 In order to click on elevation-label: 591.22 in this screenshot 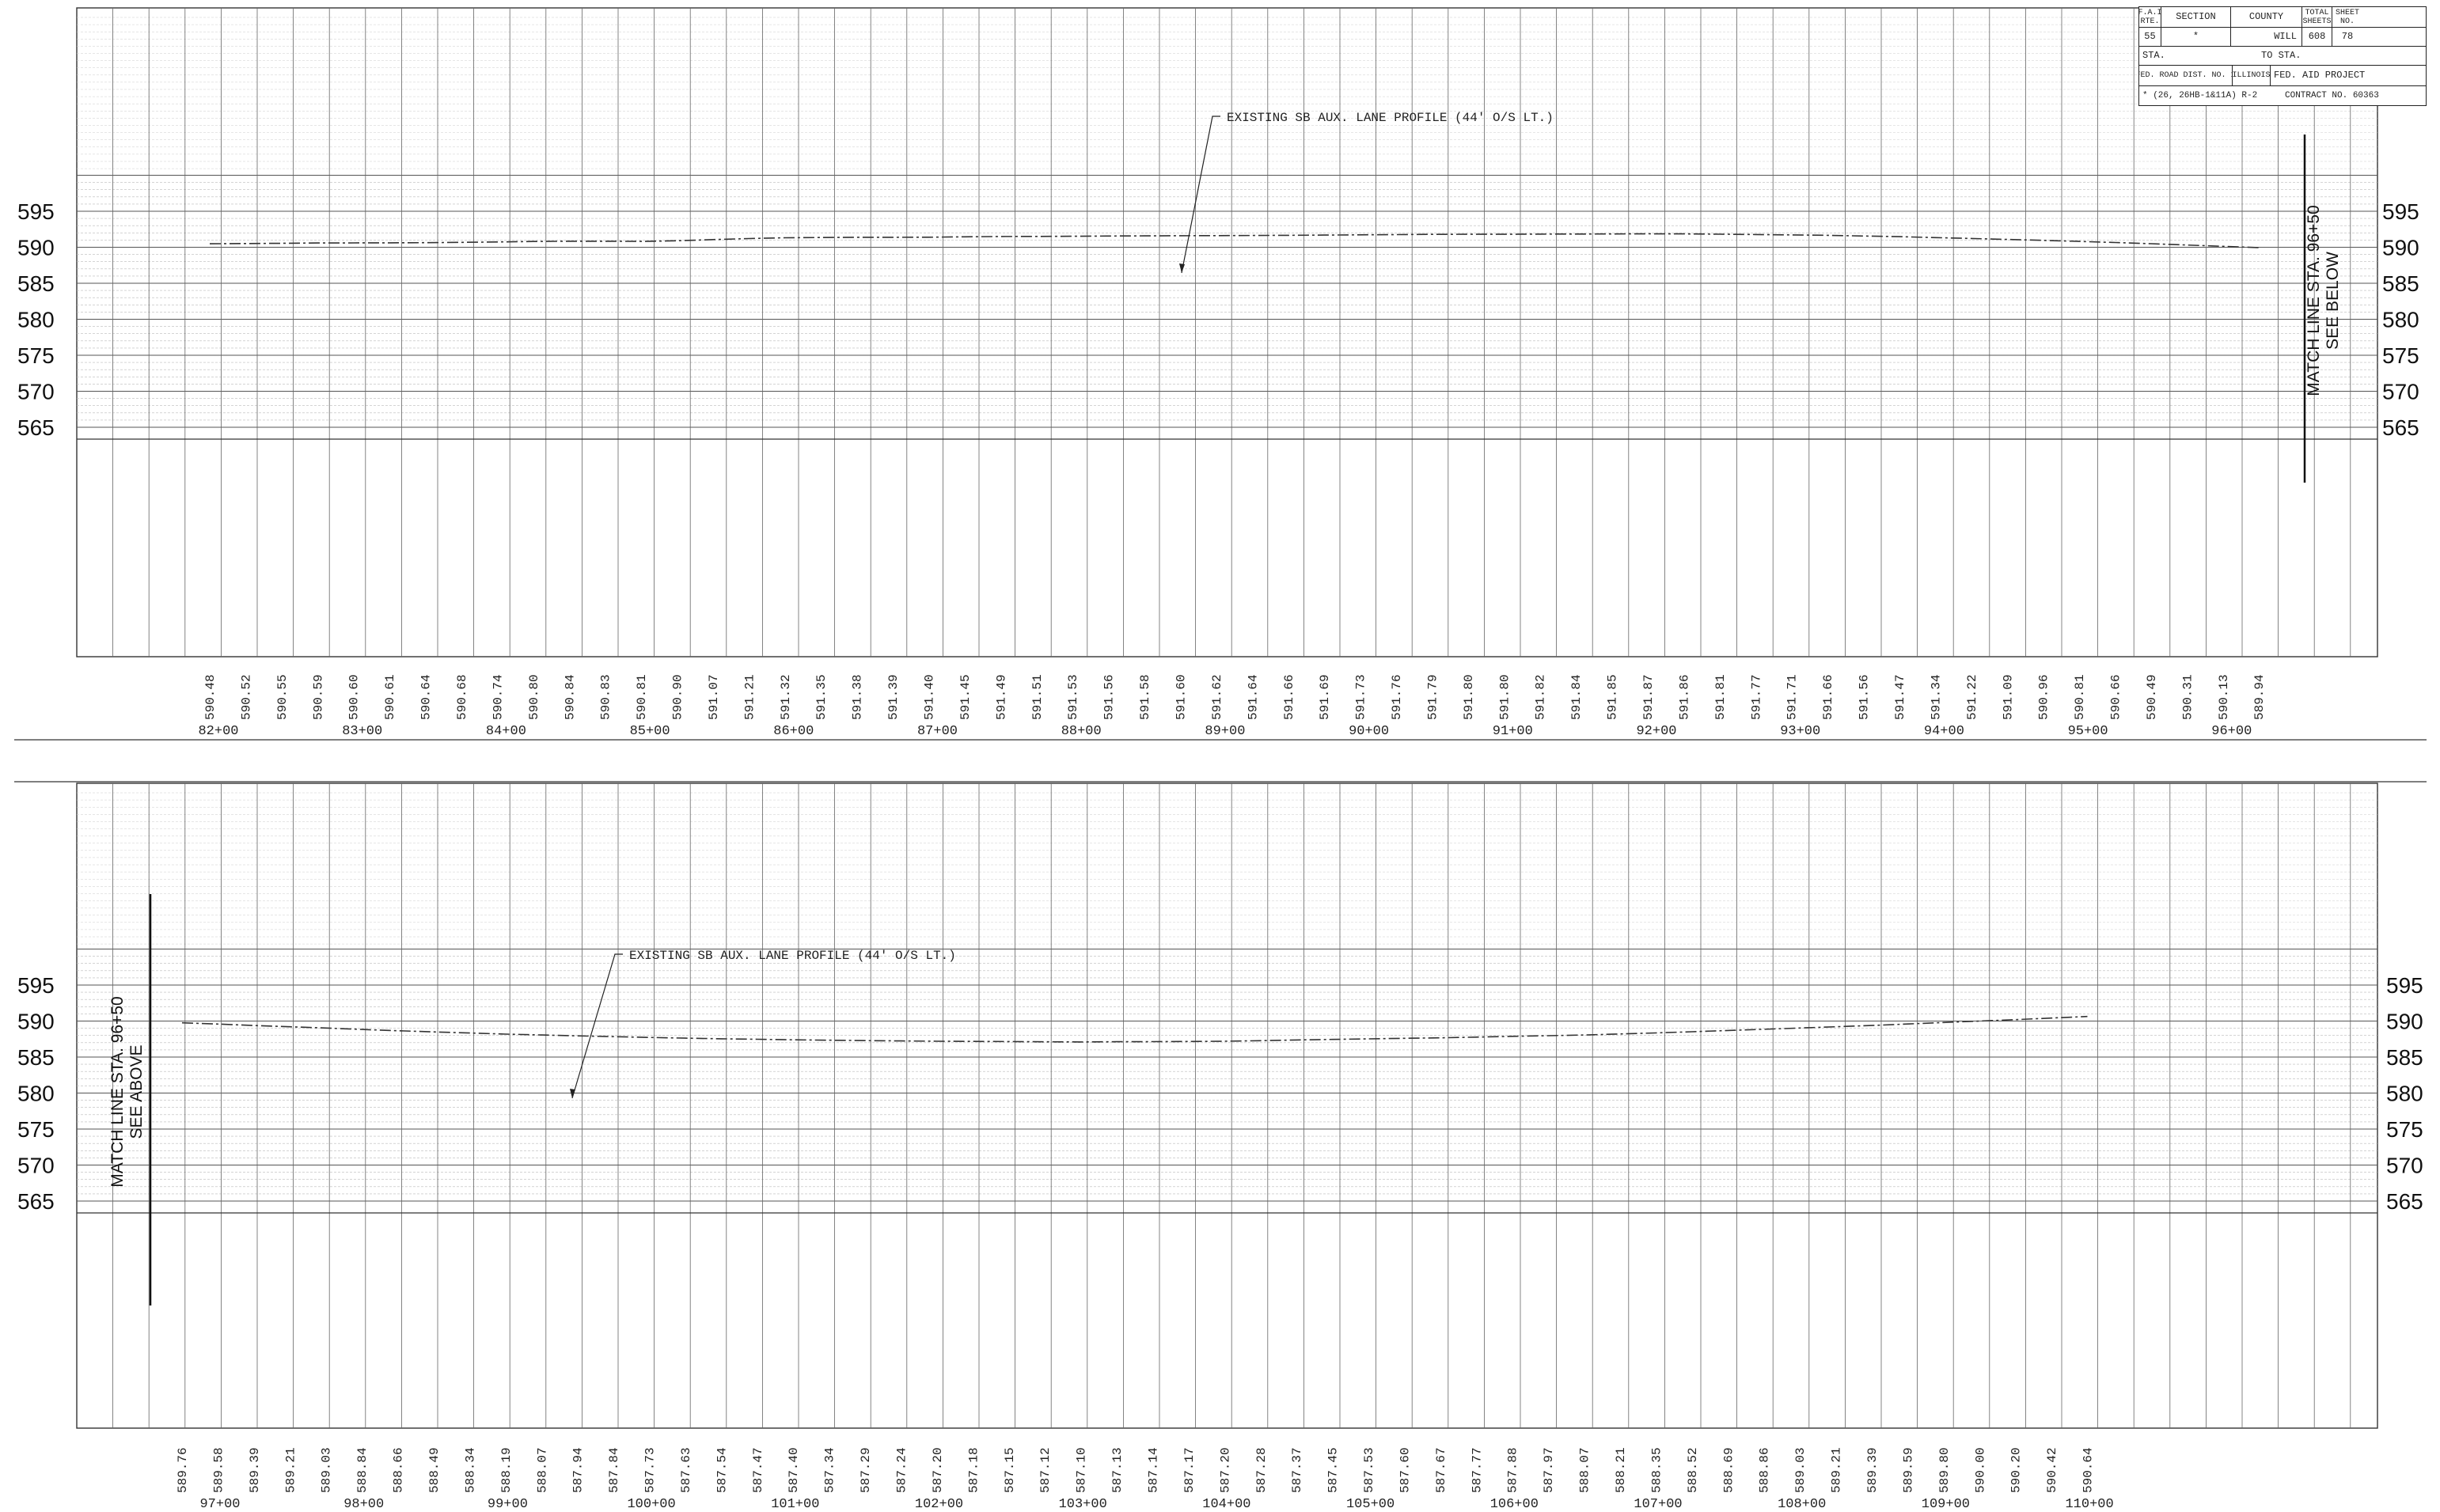, I will do `click(1972, 697)`.